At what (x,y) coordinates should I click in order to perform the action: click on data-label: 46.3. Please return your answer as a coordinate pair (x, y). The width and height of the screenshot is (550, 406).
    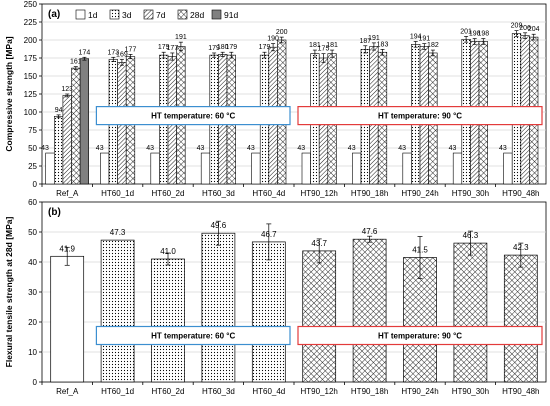
    Looking at the image, I should click on (471, 235).